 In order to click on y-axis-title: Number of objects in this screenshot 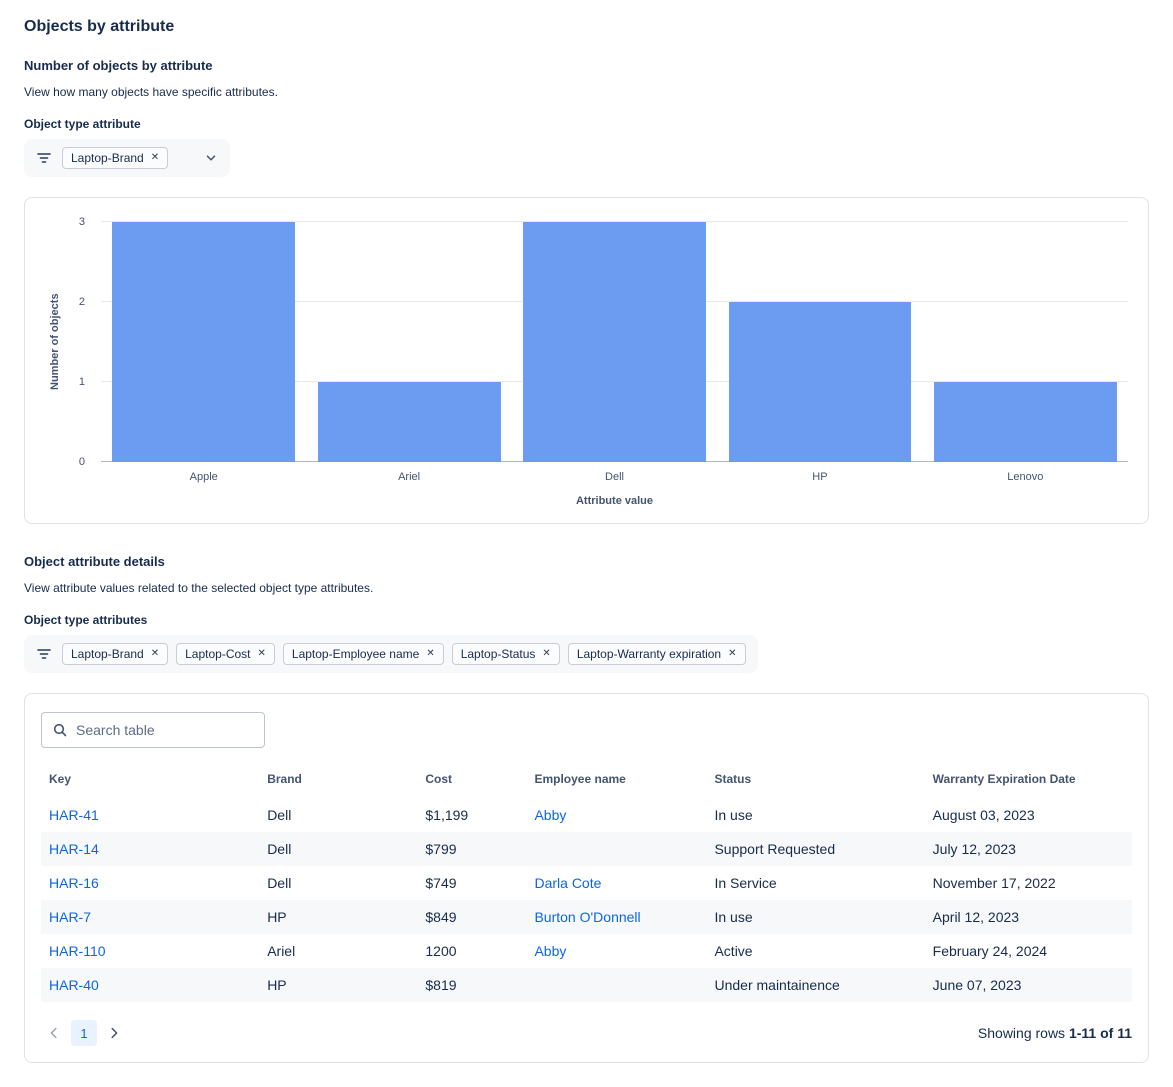, I will do `click(55, 342)`.